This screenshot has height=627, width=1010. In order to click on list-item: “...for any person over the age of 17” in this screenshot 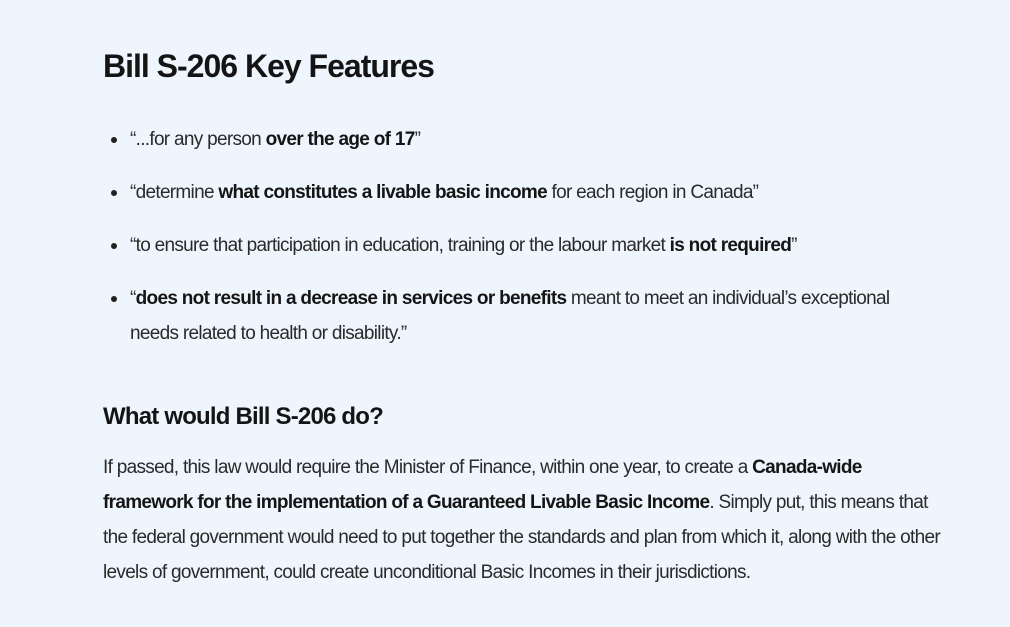, I will do `click(520, 139)`.